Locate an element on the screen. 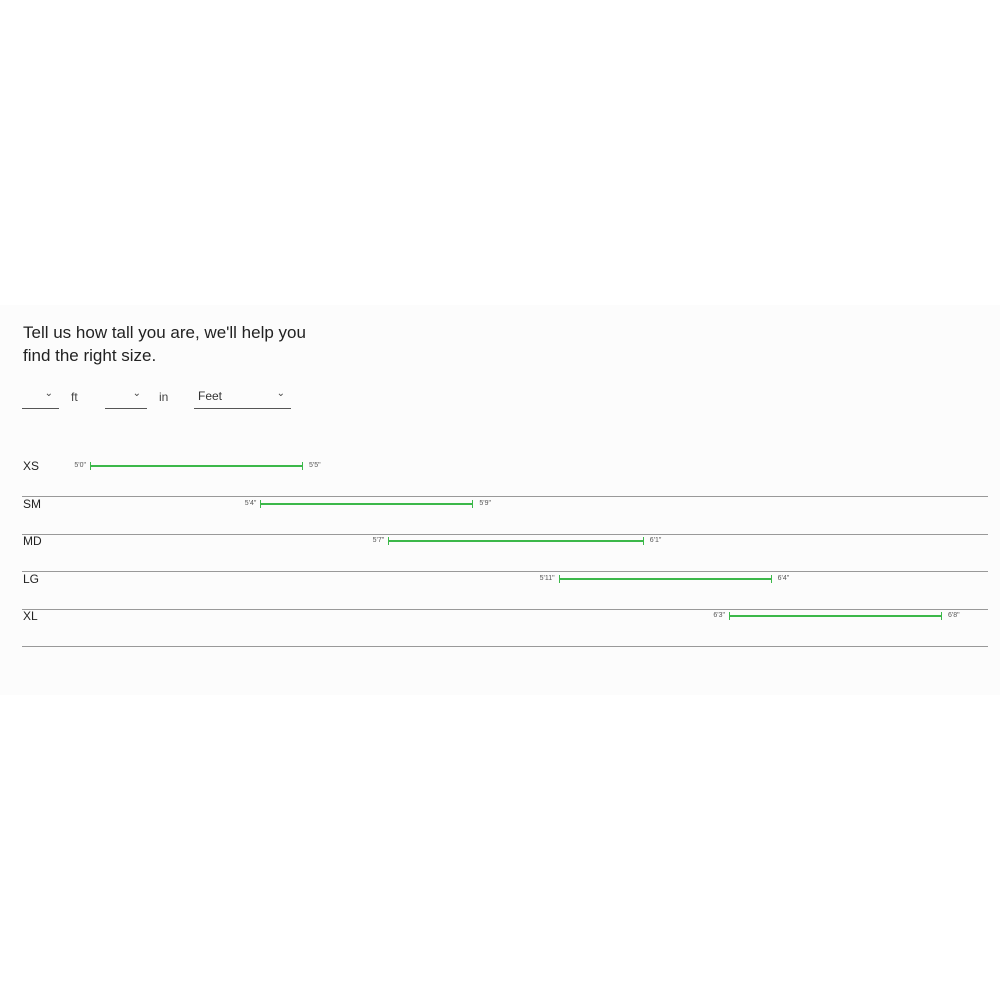  max-height-label: 6'1" is located at coordinates (655, 541).